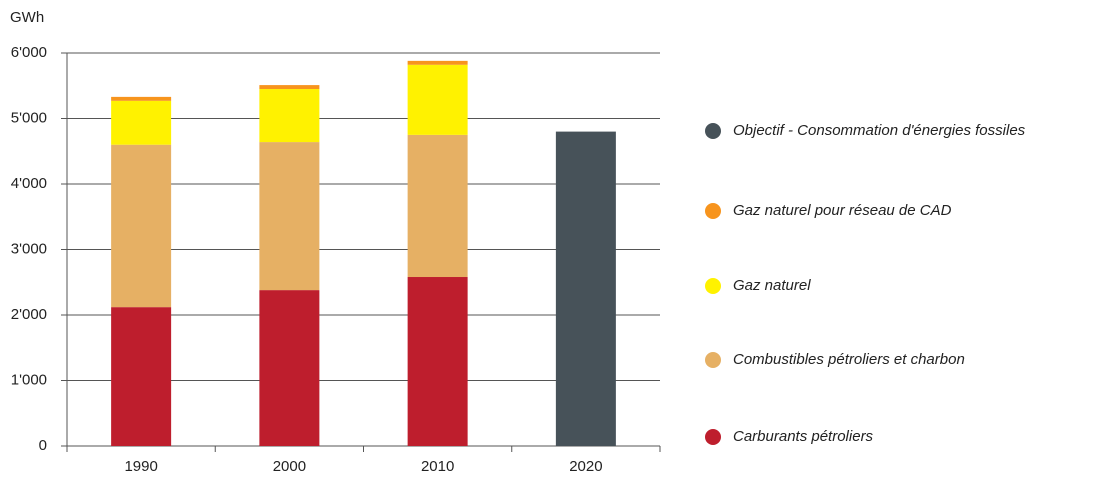 The height and width of the screenshot is (477, 1096). What do you see at coordinates (29, 314) in the screenshot?
I see `y-tick-label: 2'000` at bounding box center [29, 314].